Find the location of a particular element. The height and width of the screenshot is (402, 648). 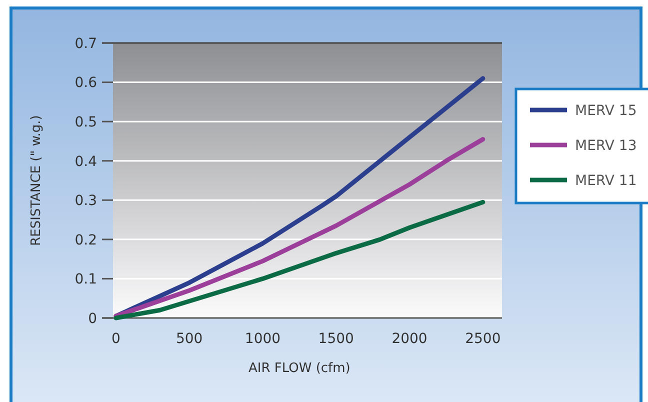

y-tick-label: 0.6 is located at coordinates (86, 83).